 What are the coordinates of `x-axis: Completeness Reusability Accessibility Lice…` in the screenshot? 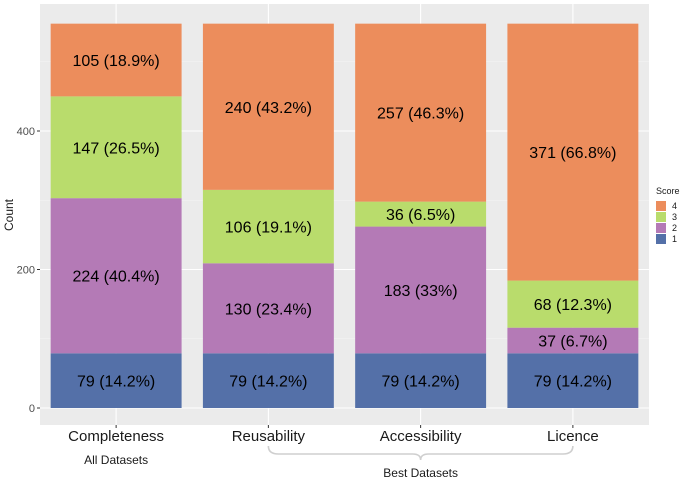 It's located at (333, 435).